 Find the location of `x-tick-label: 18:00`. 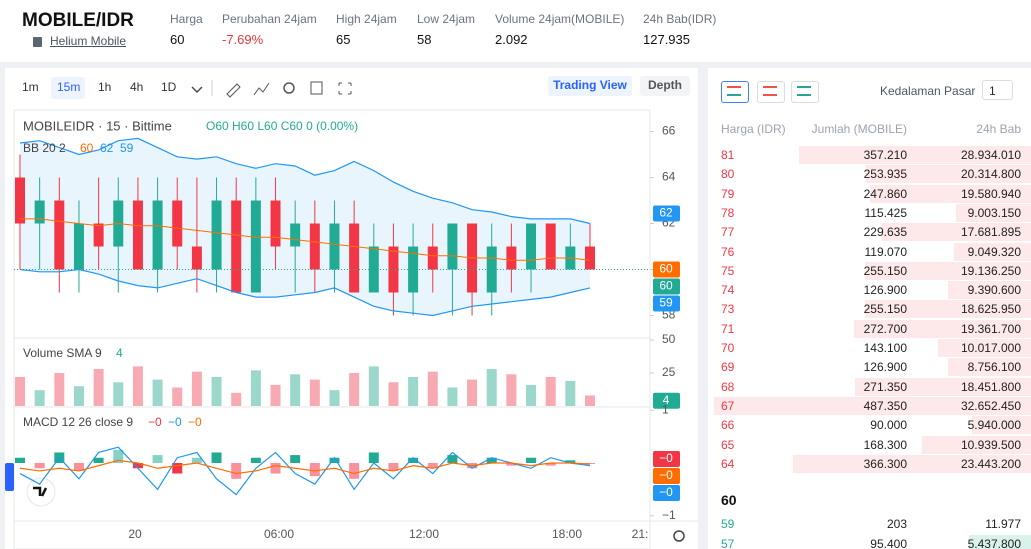

x-tick-label: 18:00 is located at coordinates (567, 534).